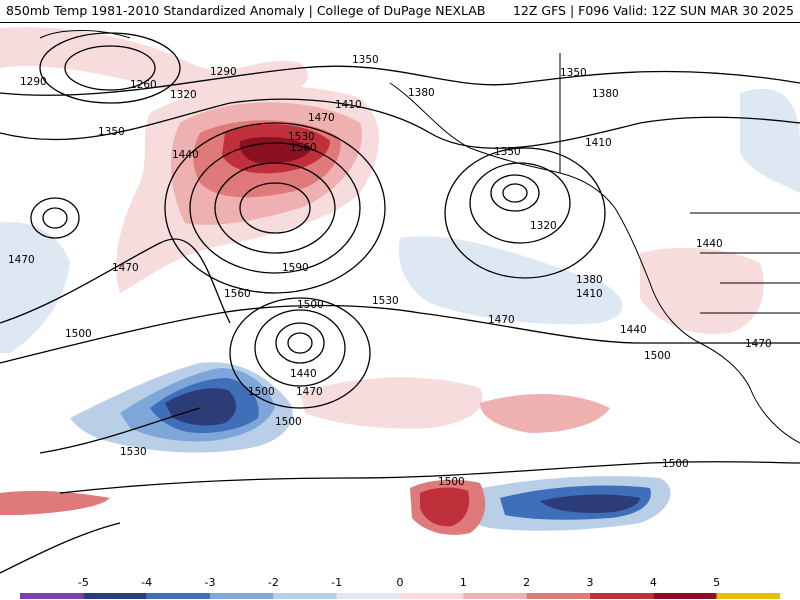 This screenshot has width=800, height=600. I want to click on anomaly-colorbar: -5 -4 -3 -2 -1 0 1 2 3 4 5, so click(400, 588).